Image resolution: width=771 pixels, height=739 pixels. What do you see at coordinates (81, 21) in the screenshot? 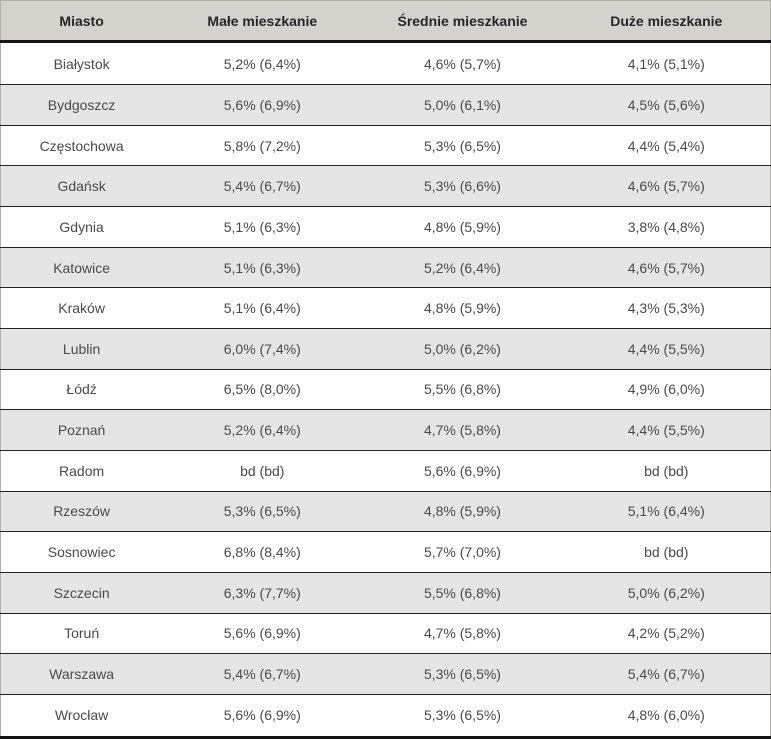
I see `column-header-city: Miasto` at bounding box center [81, 21].